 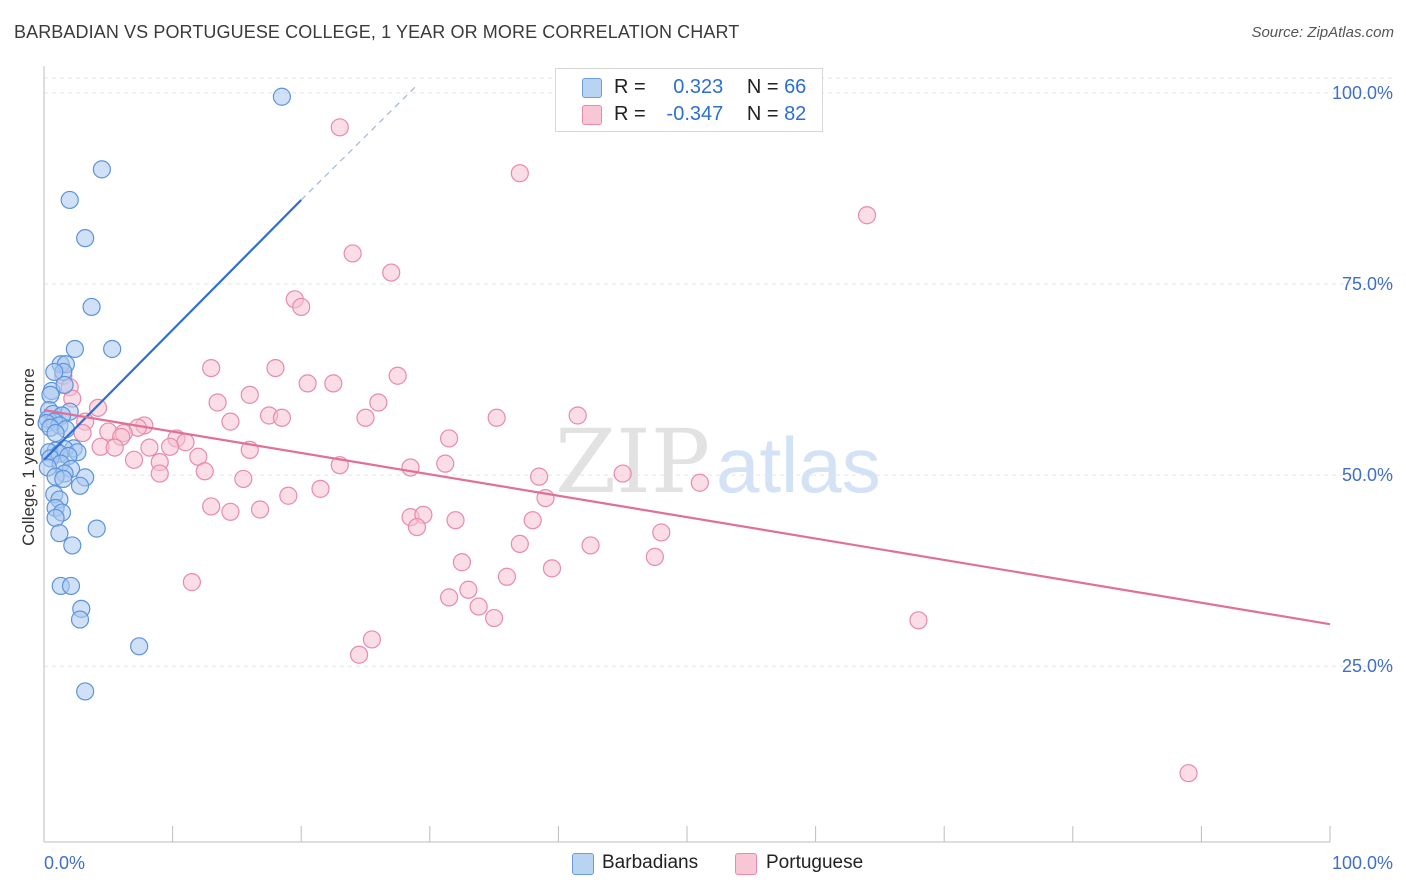 What do you see at coordinates (718, 461) in the screenshot?
I see `watermark: ZIP atlas` at bounding box center [718, 461].